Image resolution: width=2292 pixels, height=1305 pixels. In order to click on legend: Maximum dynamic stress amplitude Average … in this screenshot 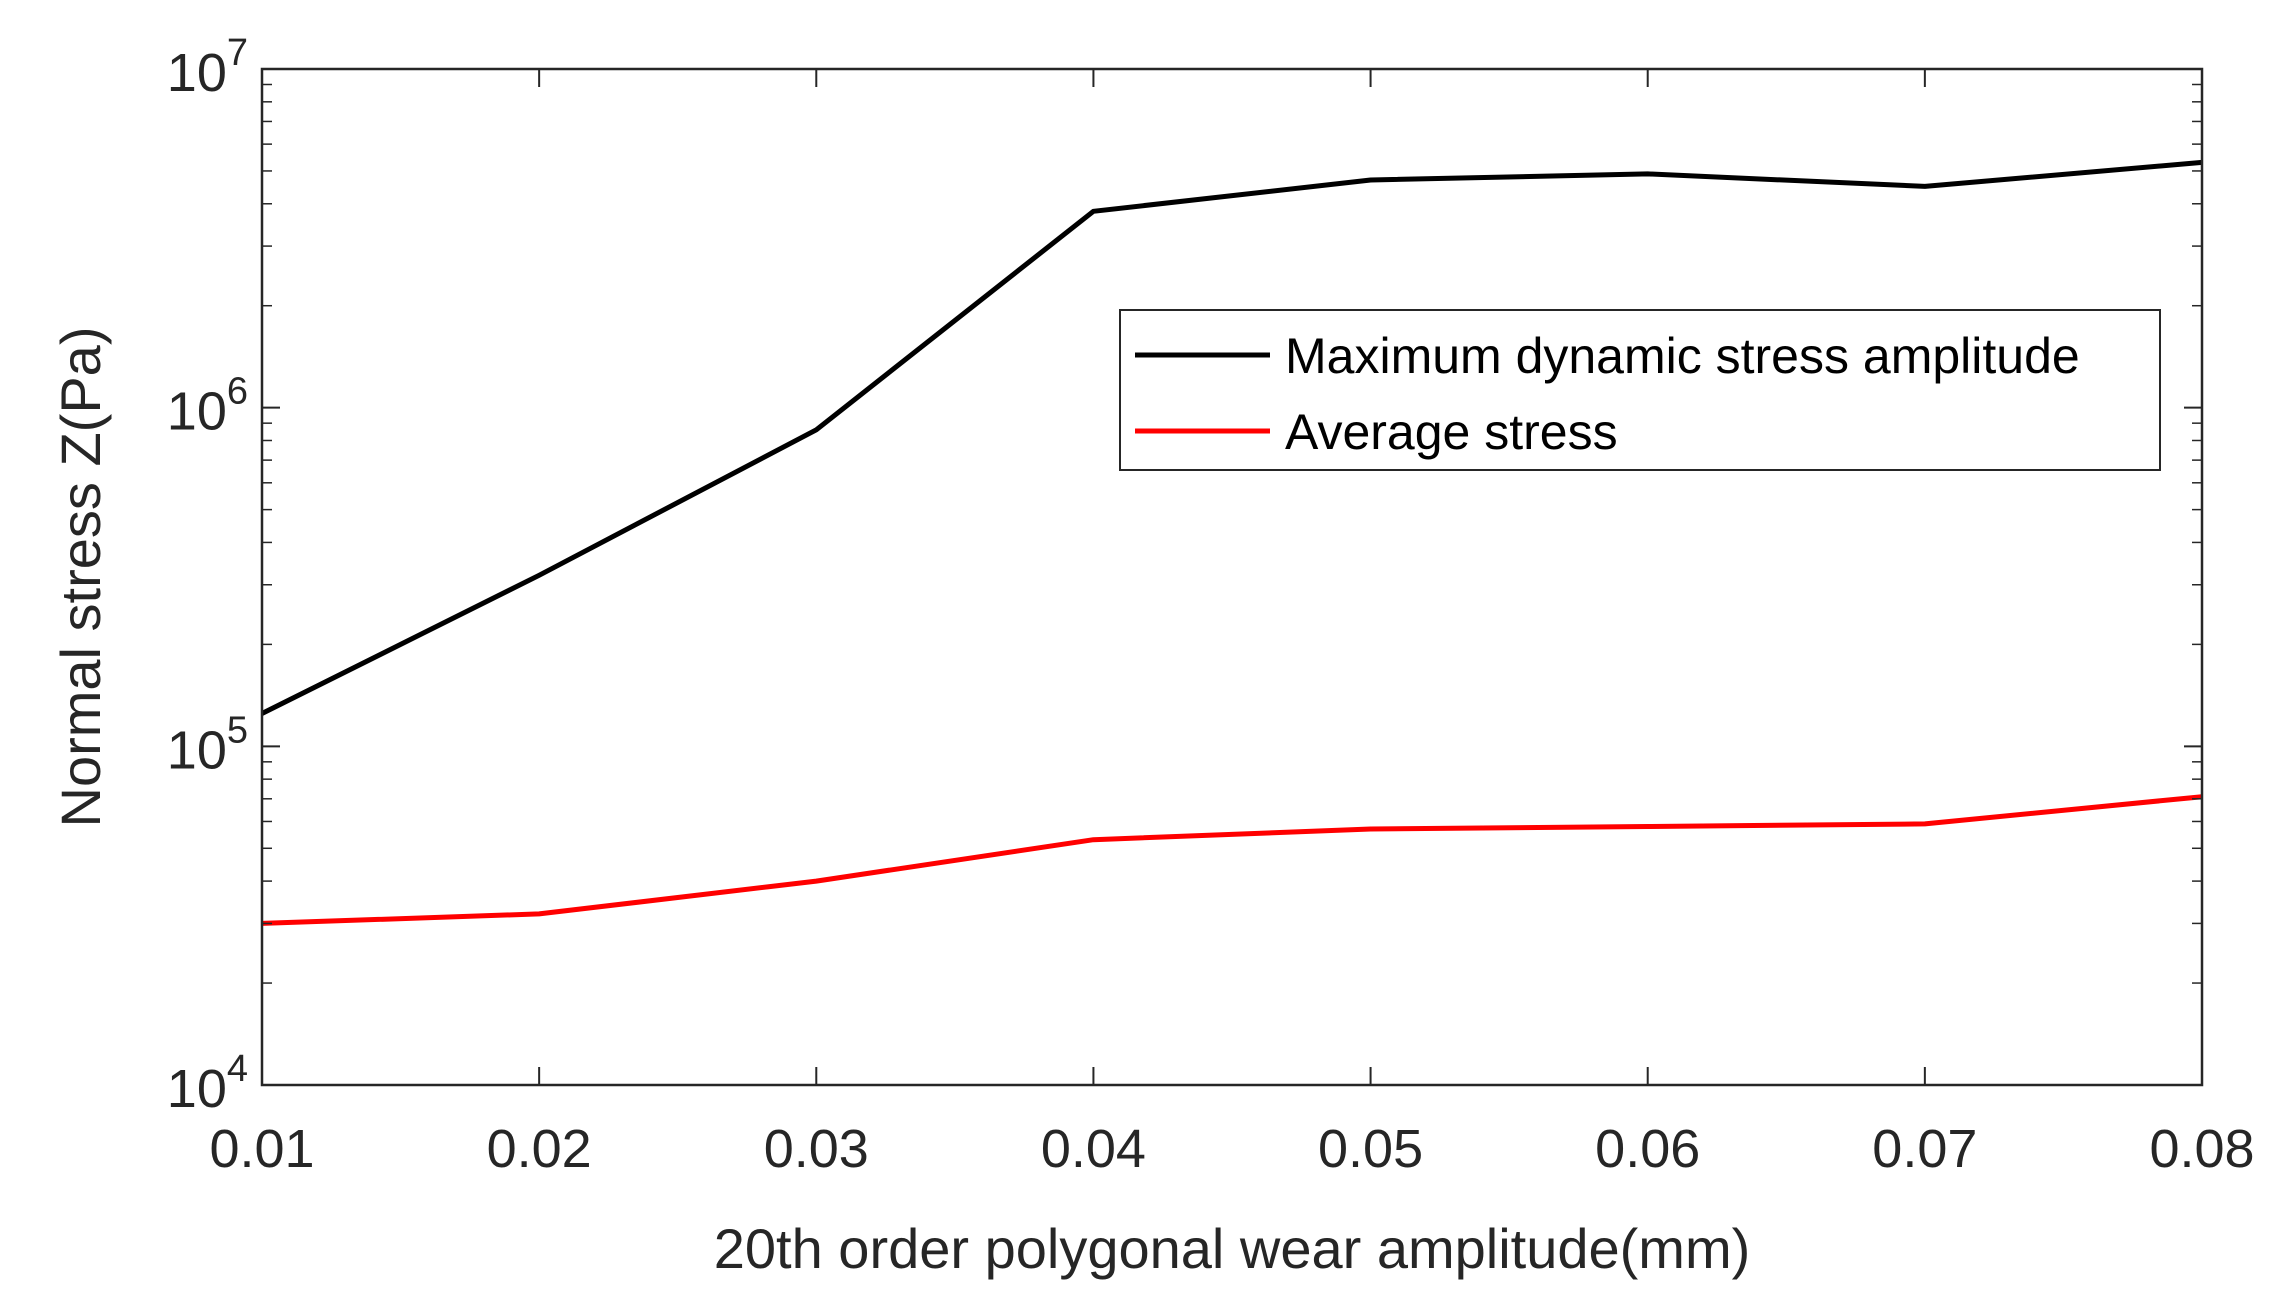, I will do `click(1640, 390)`.